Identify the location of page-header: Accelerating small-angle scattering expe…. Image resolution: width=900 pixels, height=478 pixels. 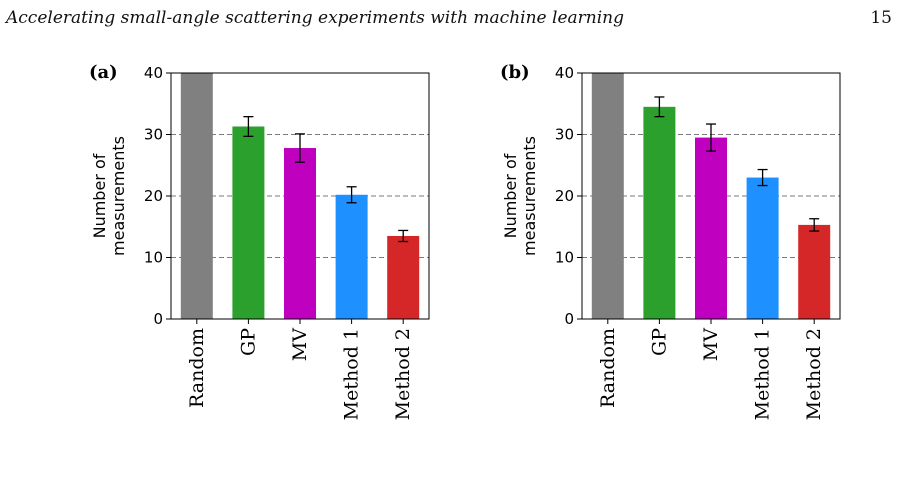
(449, 19).